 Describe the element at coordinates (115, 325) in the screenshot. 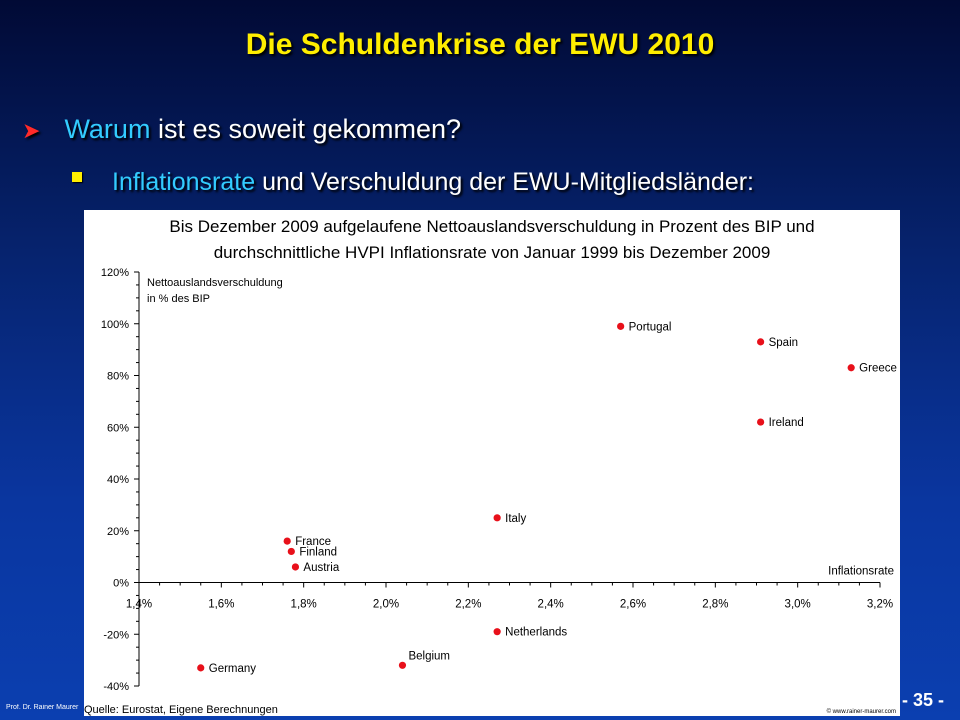

I see `y-tick-label: 100%` at that location.